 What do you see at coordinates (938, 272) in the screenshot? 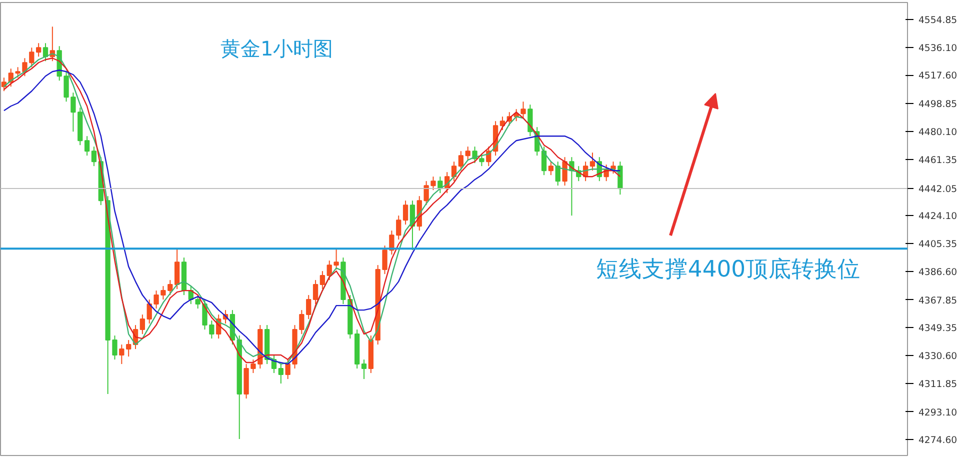
I see `y-tick-label: 4386.60` at bounding box center [938, 272].